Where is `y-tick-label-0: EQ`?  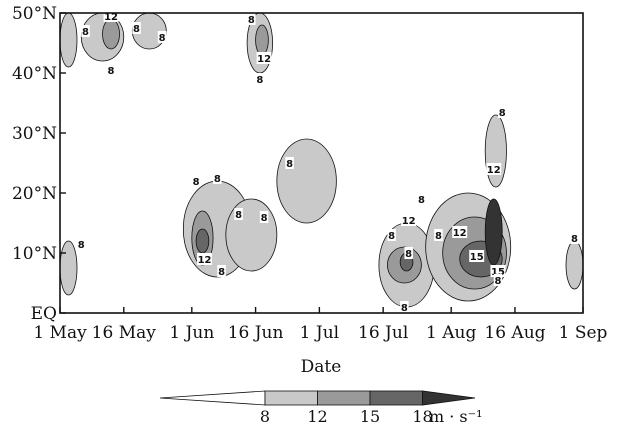
y-tick-label-0: EQ is located at coordinates (44, 314).